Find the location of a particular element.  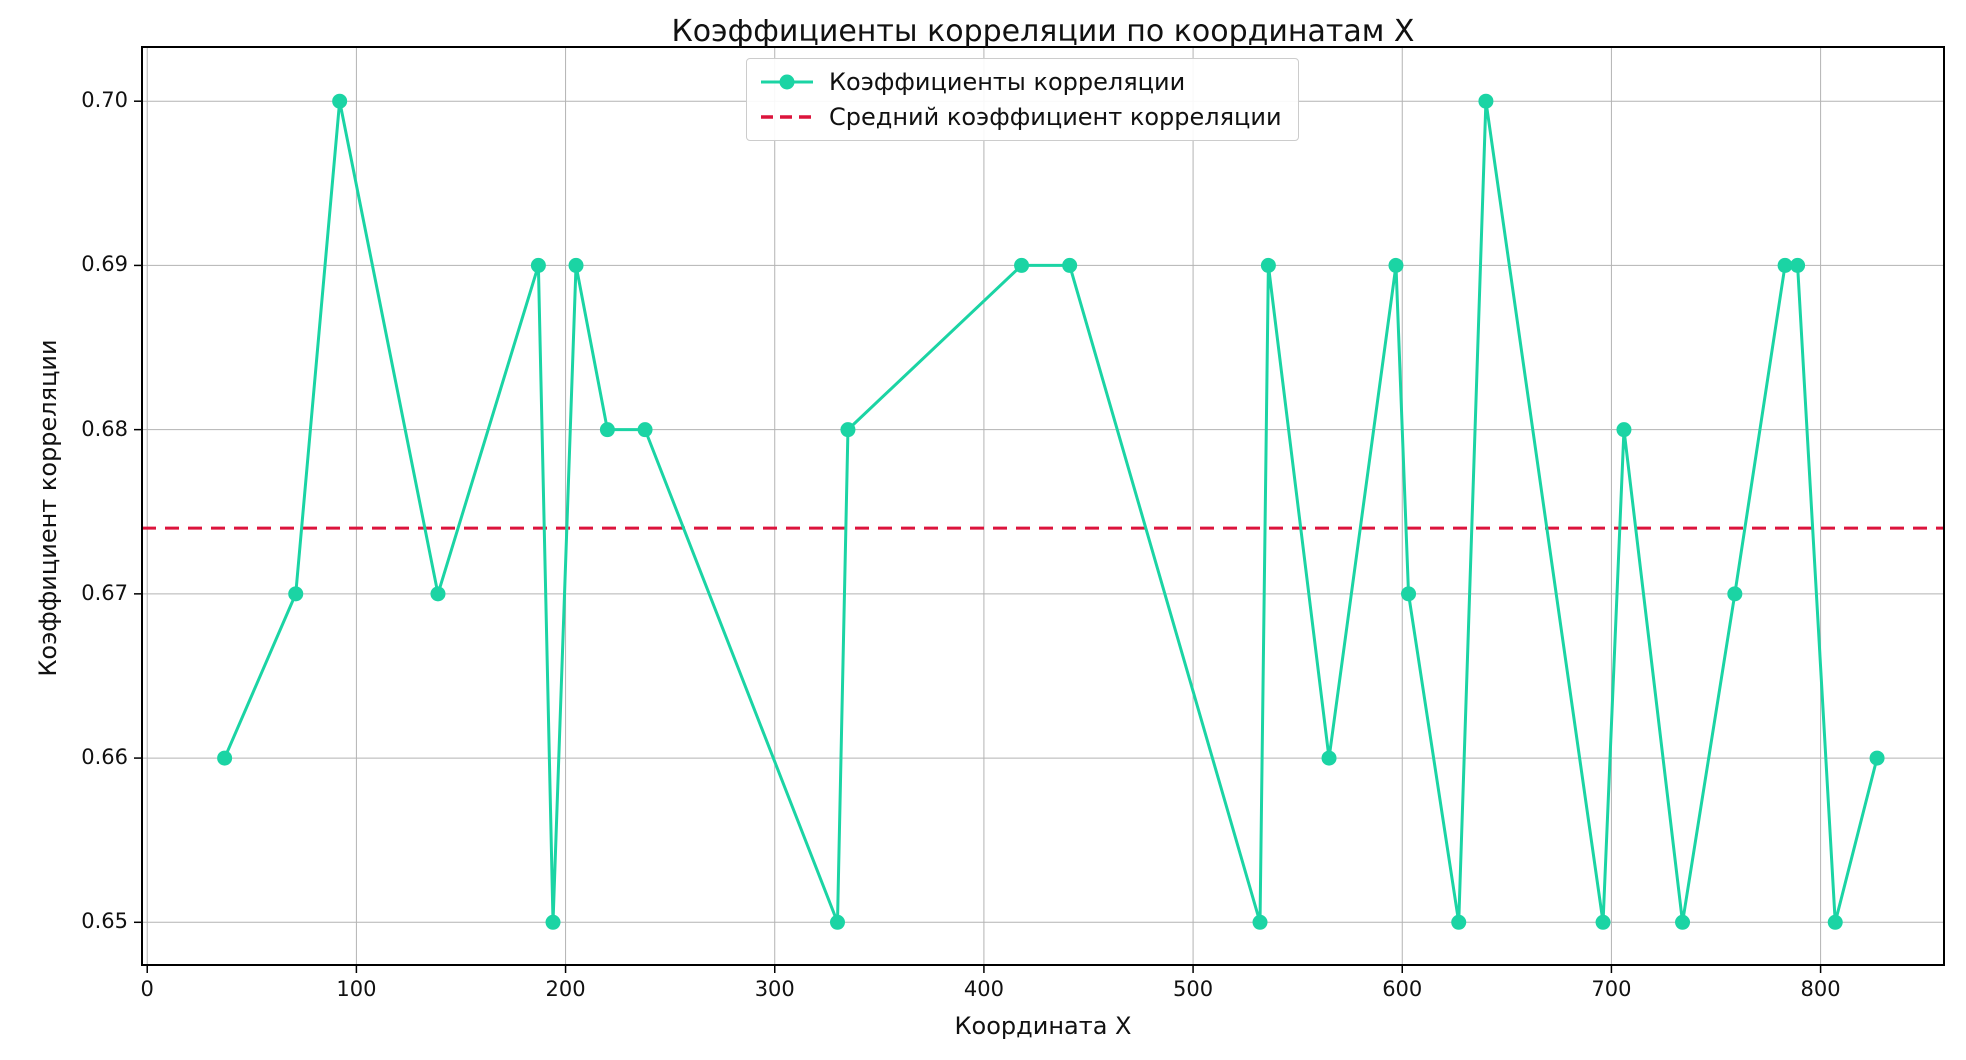

legend-label-series: Коэффициенты корреляции is located at coordinates (1007, 82).